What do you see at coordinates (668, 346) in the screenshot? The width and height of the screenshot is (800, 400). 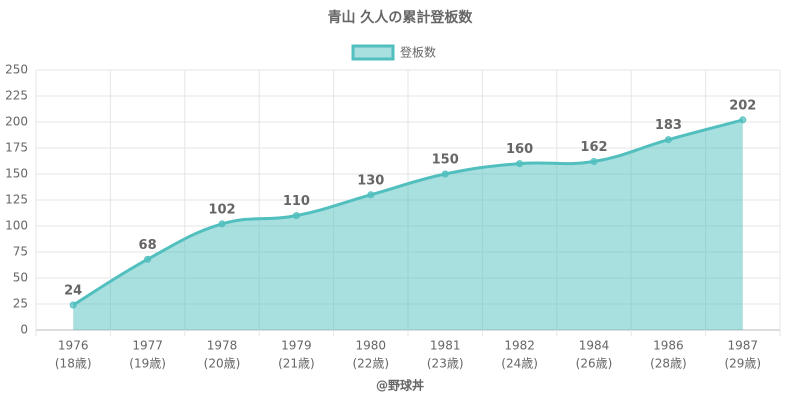 I see `x-tick-label: 1986` at bounding box center [668, 346].